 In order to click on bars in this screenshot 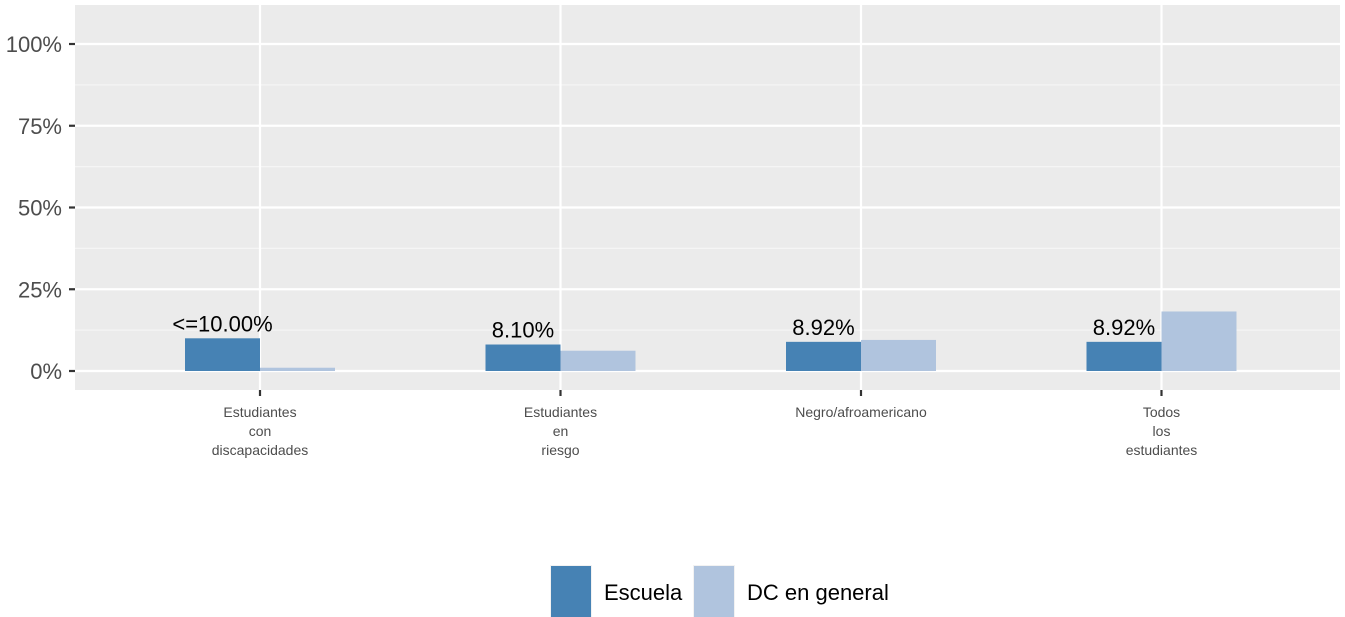, I will do `click(711, 341)`.